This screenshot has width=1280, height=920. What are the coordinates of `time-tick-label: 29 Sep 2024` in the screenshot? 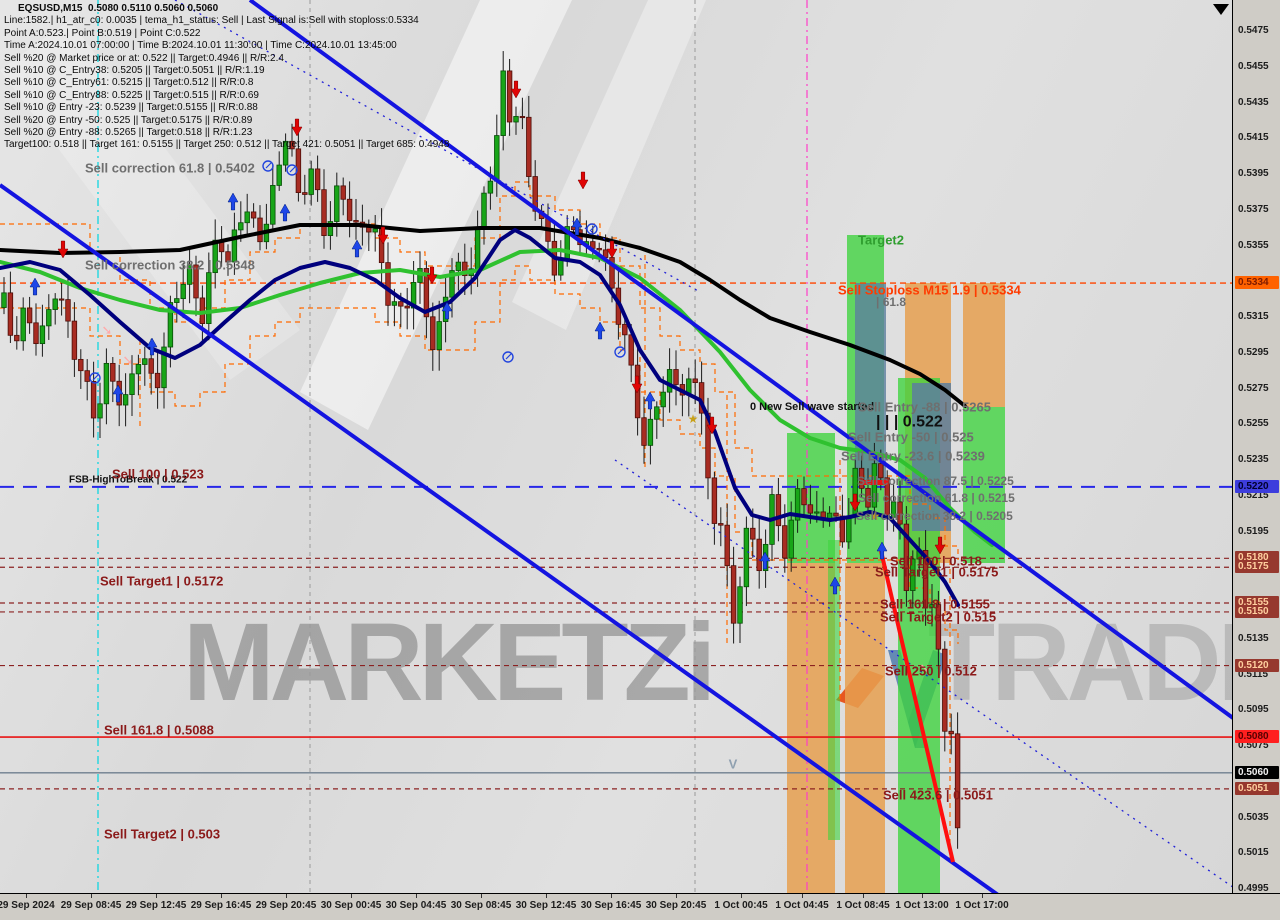 It's located at (27, 905).